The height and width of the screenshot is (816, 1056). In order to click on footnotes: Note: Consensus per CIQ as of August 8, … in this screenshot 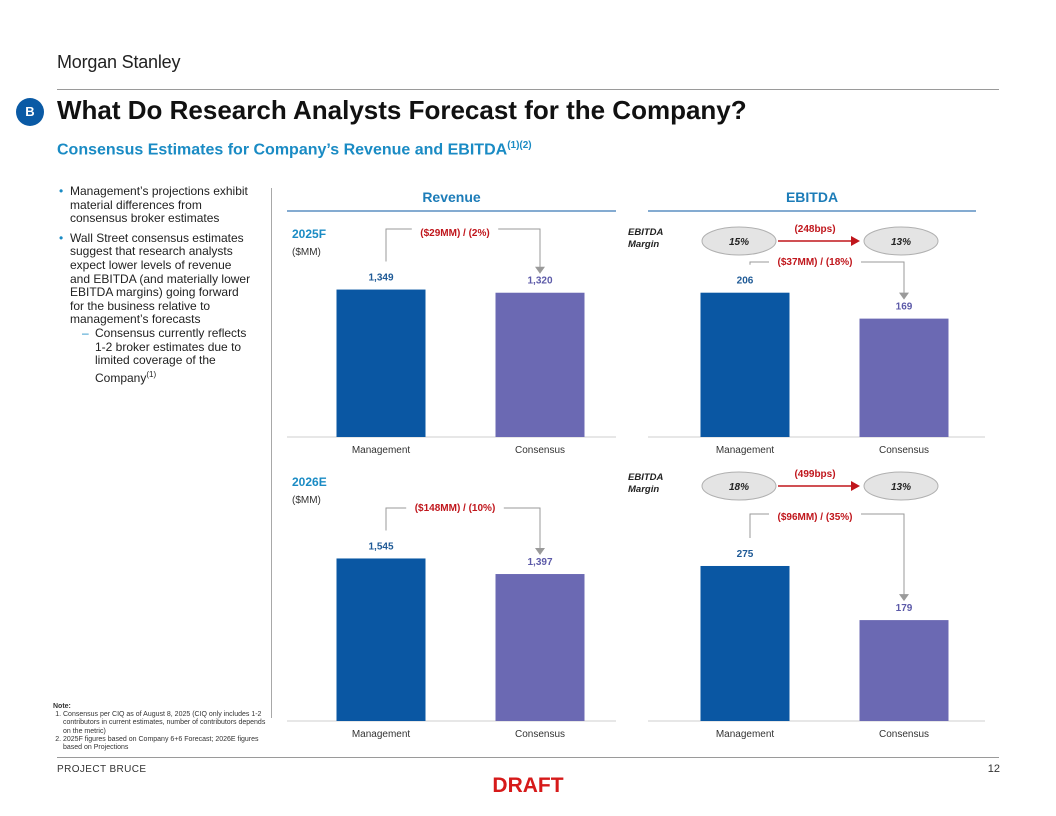, I will do `click(160, 727)`.